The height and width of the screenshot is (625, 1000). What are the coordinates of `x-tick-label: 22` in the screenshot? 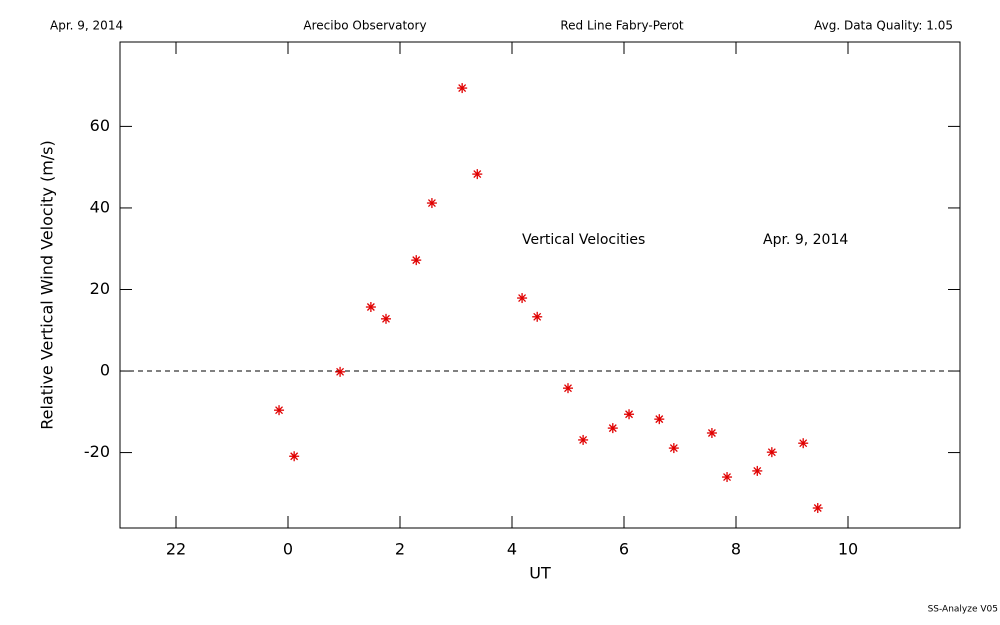 It's located at (176, 549).